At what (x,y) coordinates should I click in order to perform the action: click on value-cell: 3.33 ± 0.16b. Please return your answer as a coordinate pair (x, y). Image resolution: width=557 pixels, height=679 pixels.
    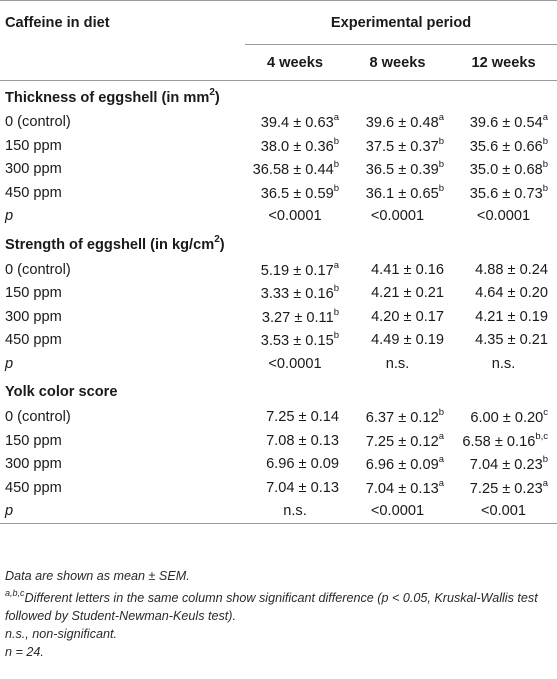
    Looking at the image, I should click on (295, 294).